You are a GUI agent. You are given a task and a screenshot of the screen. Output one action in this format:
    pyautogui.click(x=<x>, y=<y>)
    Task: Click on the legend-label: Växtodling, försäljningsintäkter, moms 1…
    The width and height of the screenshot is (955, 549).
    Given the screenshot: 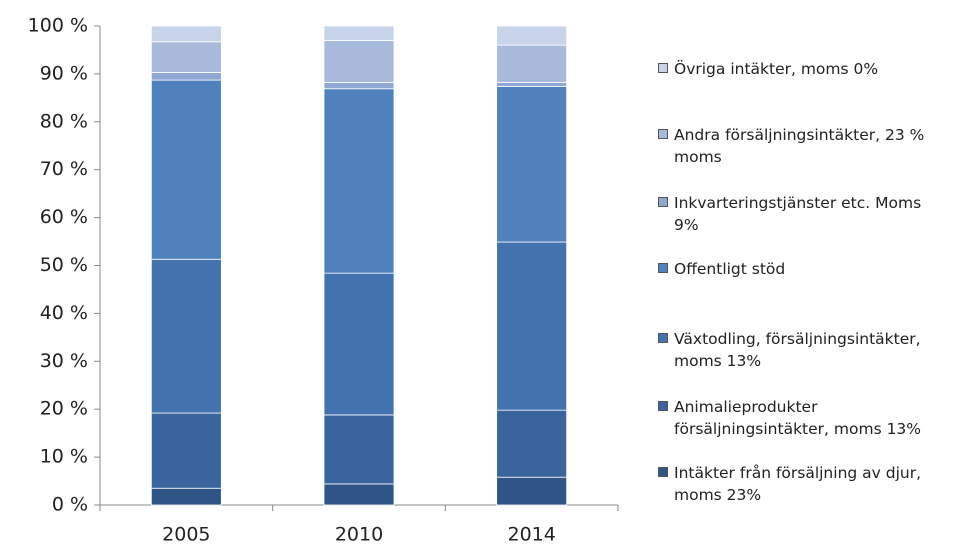 What is the action you would take?
    pyautogui.click(x=797, y=350)
    